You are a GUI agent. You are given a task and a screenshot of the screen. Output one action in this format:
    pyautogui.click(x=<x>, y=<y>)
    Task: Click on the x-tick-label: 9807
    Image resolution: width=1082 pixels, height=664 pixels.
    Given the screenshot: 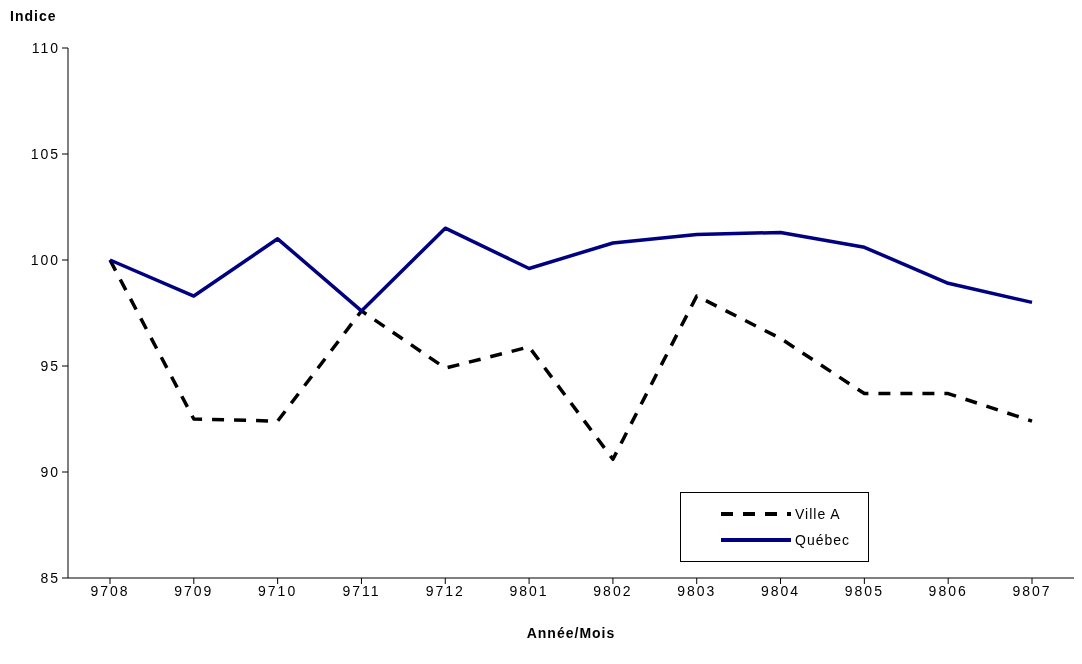 What is the action you would take?
    pyautogui.click(x=1032, y=590)
    